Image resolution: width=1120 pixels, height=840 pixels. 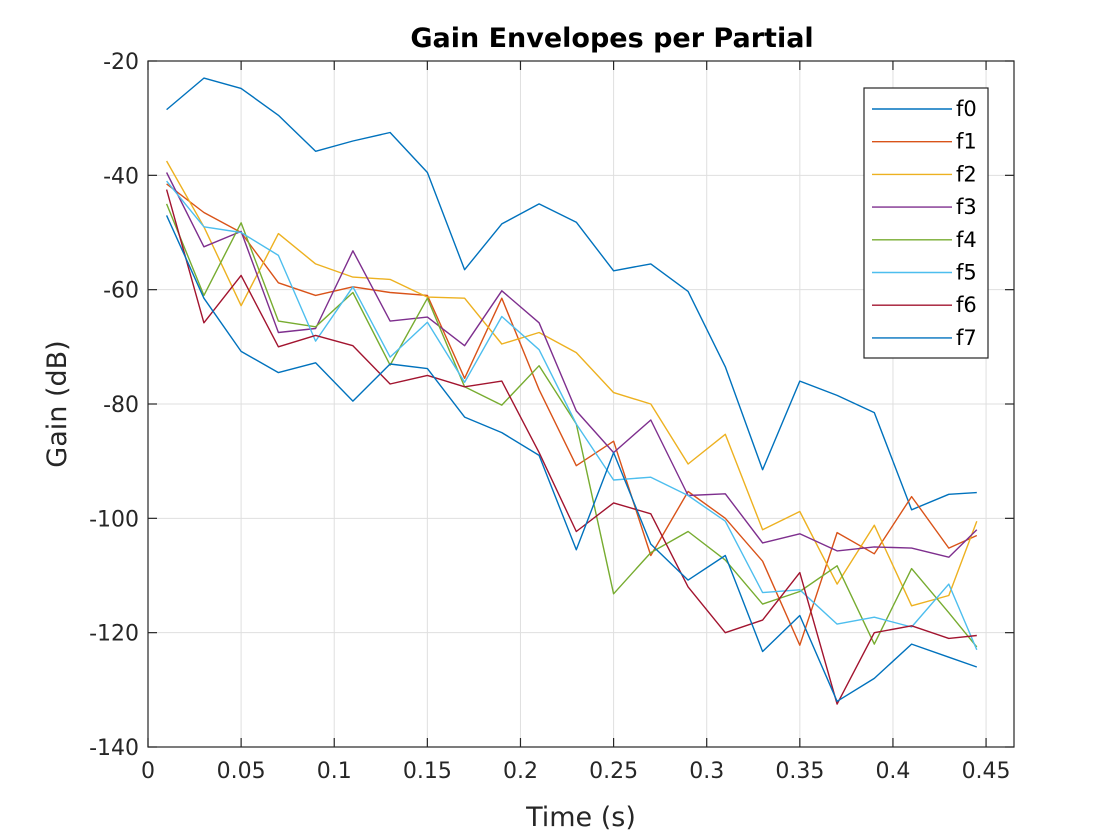 I want to click on legend-box, so click(x=926, y=223).